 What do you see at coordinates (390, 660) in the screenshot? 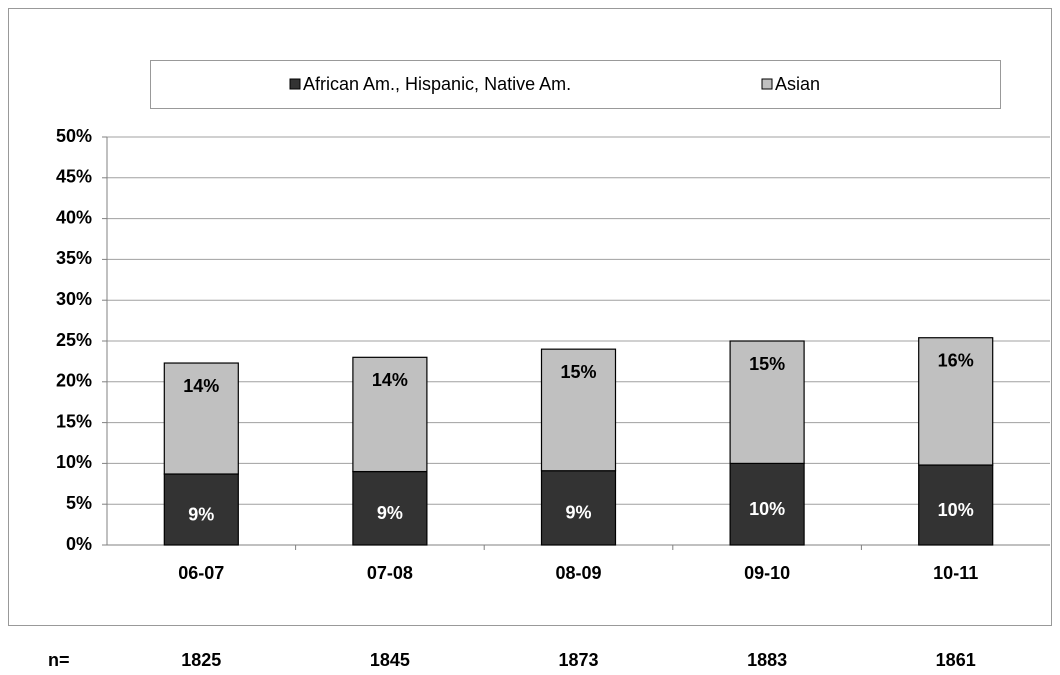
I see `n-value: 1845` at bounding box center [390, 660].